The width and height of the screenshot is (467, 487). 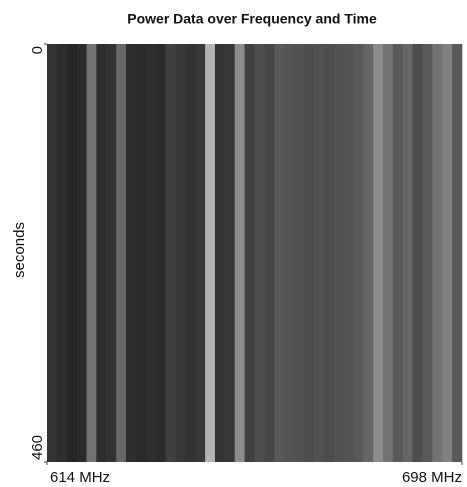 What do you see at coordinates (37, 50) in the screenshot?
I see `y-tick-label: 0` at bounding box center [37, 50].